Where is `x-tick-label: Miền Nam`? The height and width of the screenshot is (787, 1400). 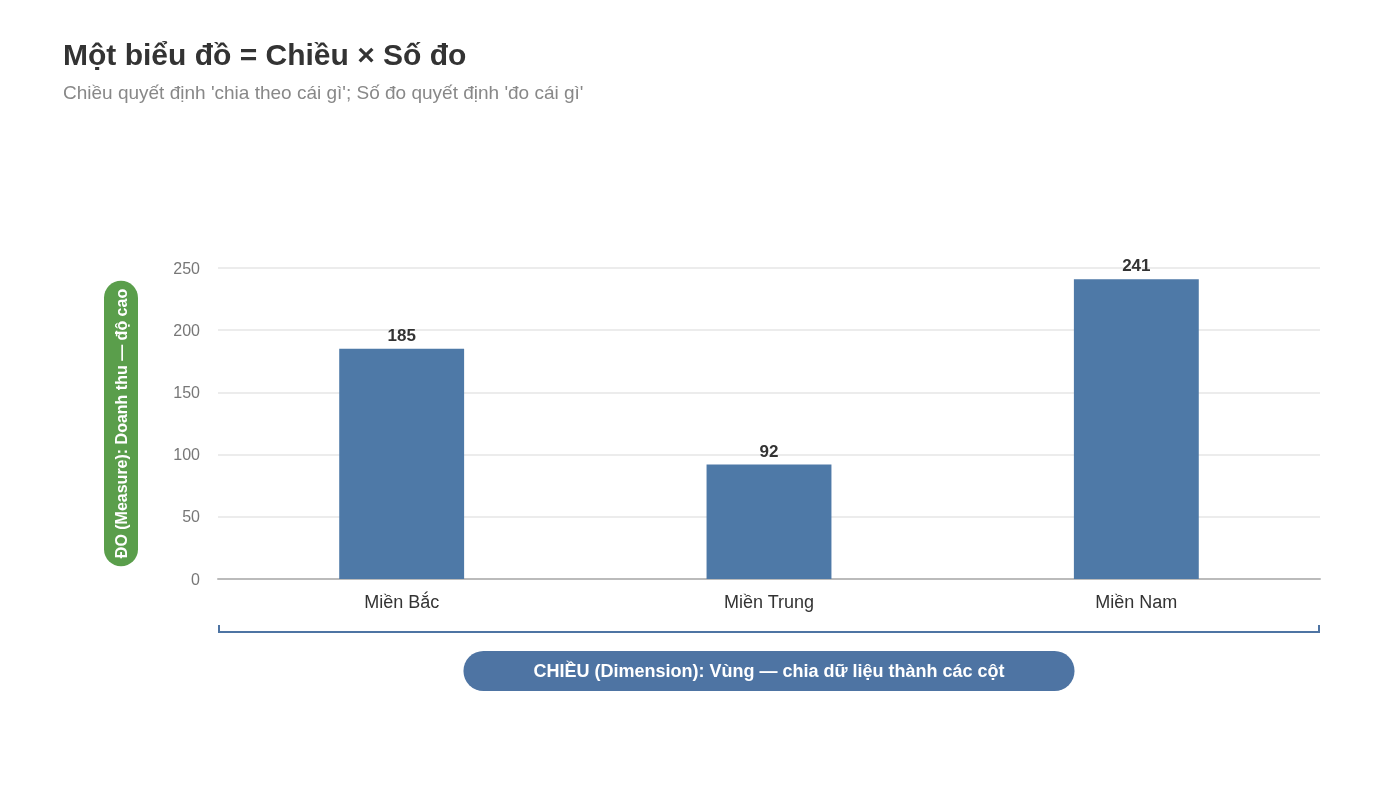
x-tick-label: Miền Nam is located at coordinates (1136, 602).